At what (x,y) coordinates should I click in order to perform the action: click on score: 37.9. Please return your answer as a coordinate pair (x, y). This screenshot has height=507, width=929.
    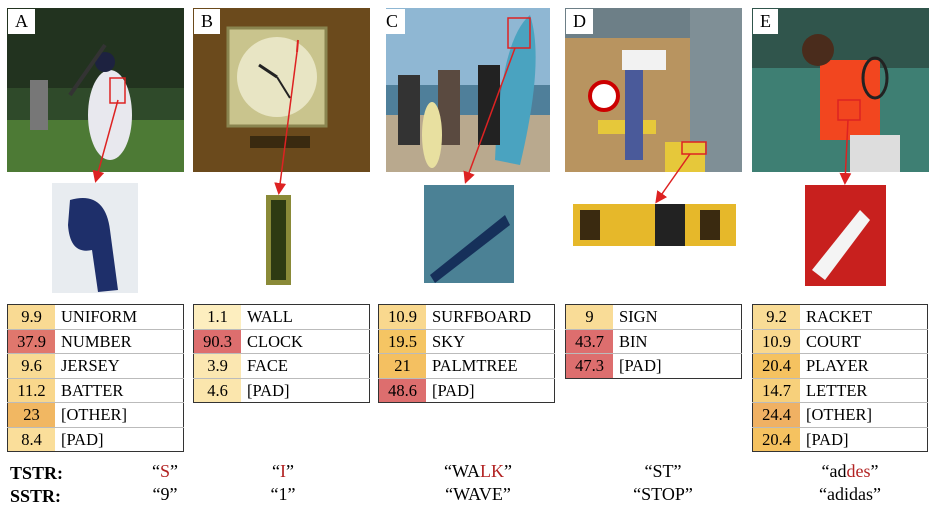
    Looking at the image, I should click on (31, 341).